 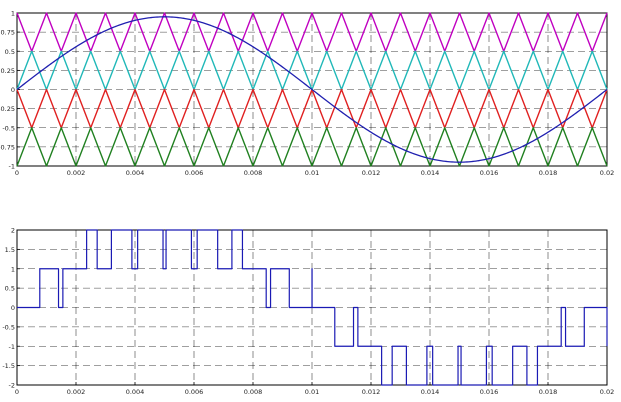 What do you see at coordinates (10, 250) in the screenshot?
I see `y-tick-label: 1.5` at bounding box center [10, 250].